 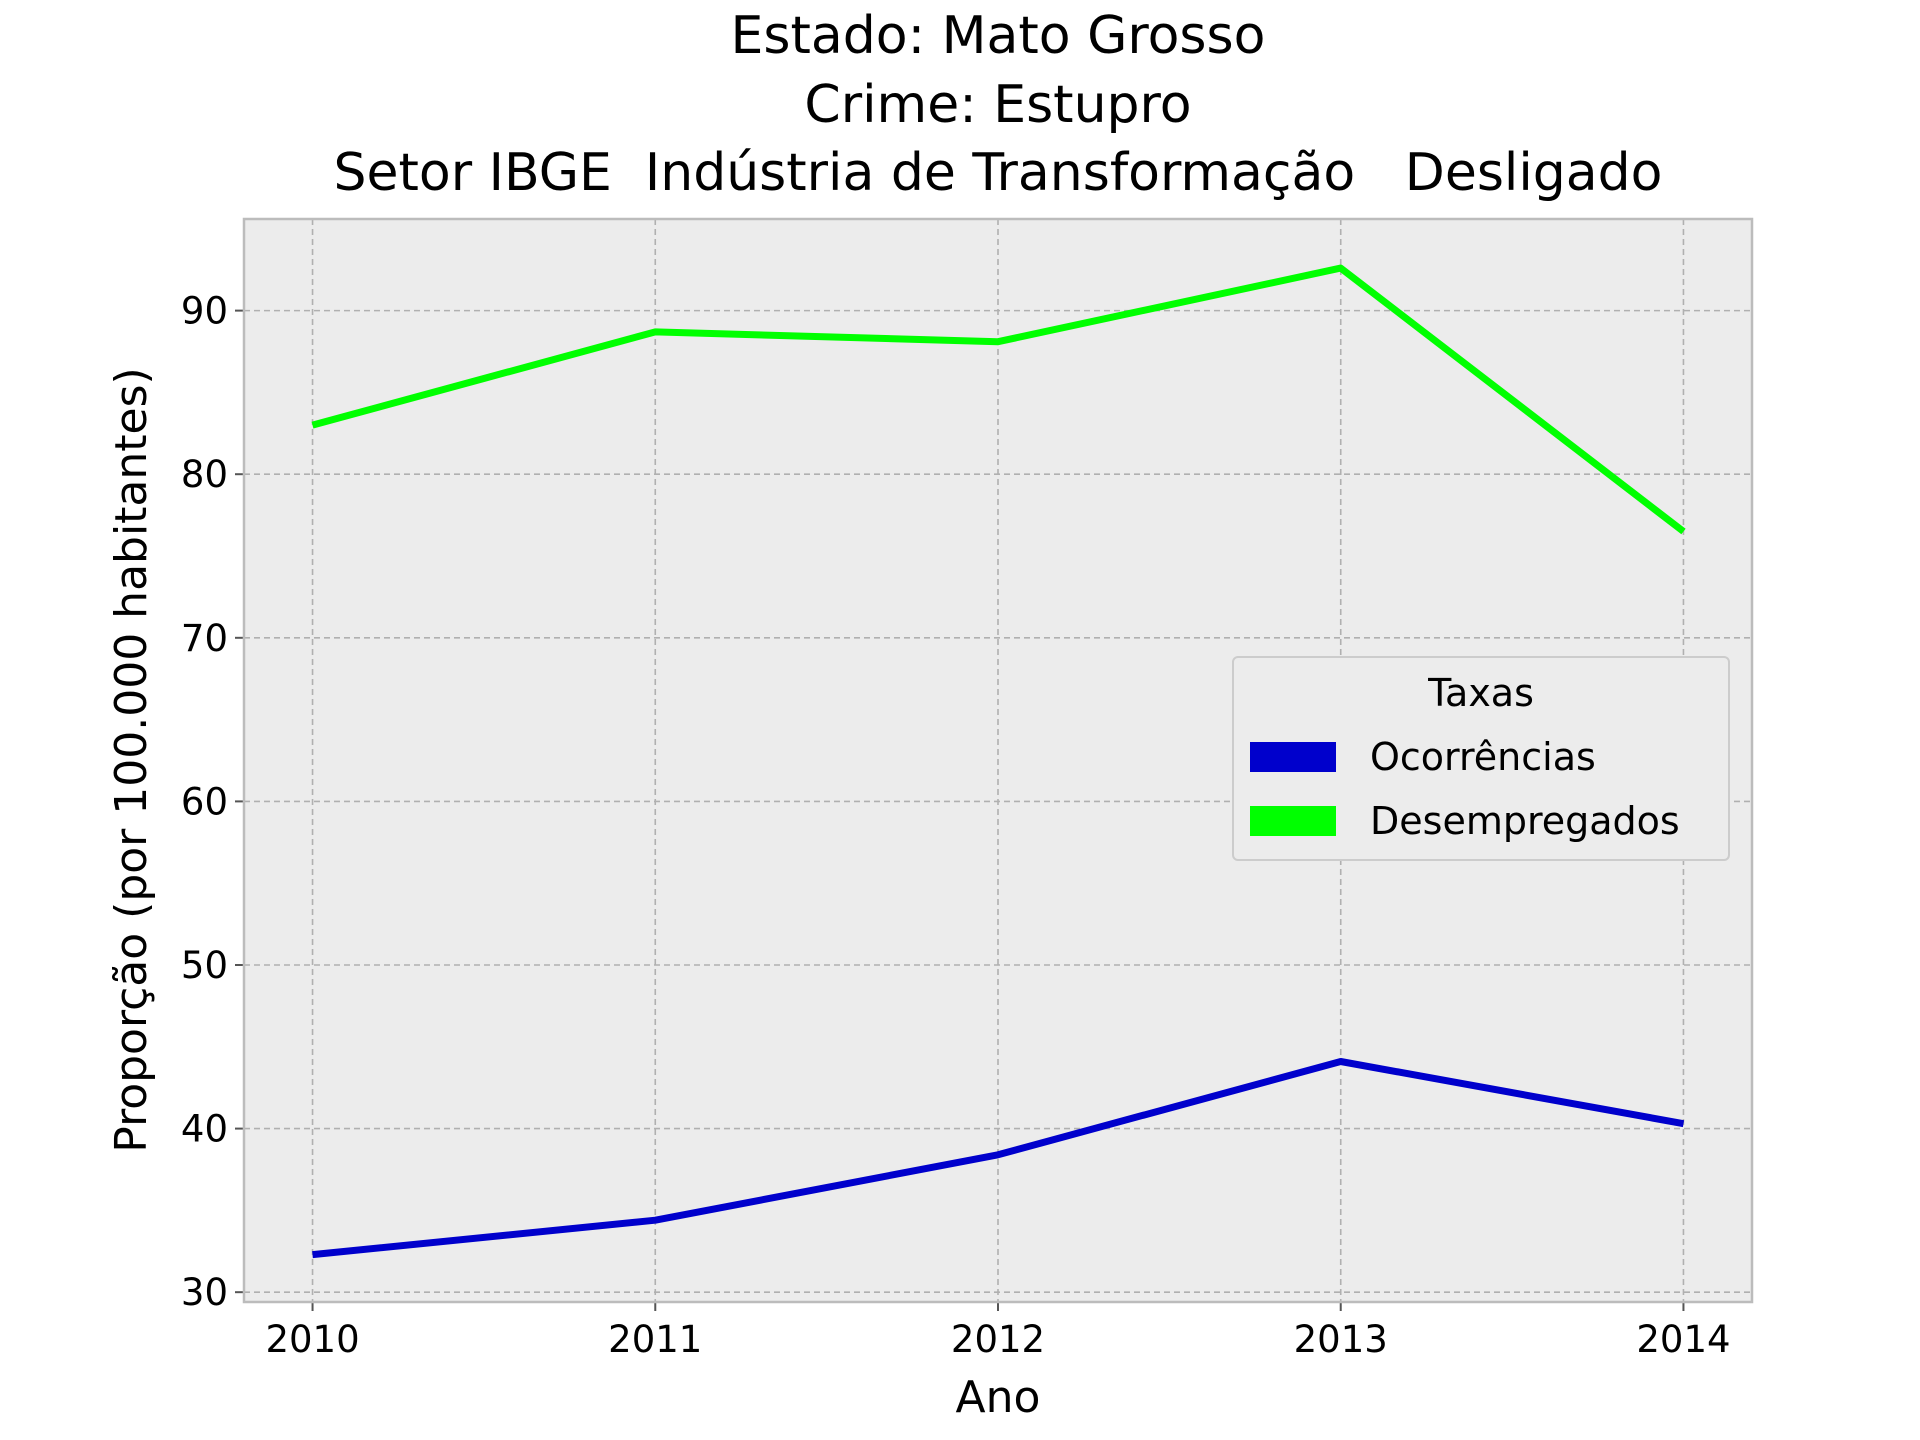 I want to click on x-tick-label: 2010, so click(x=312, y=1339).